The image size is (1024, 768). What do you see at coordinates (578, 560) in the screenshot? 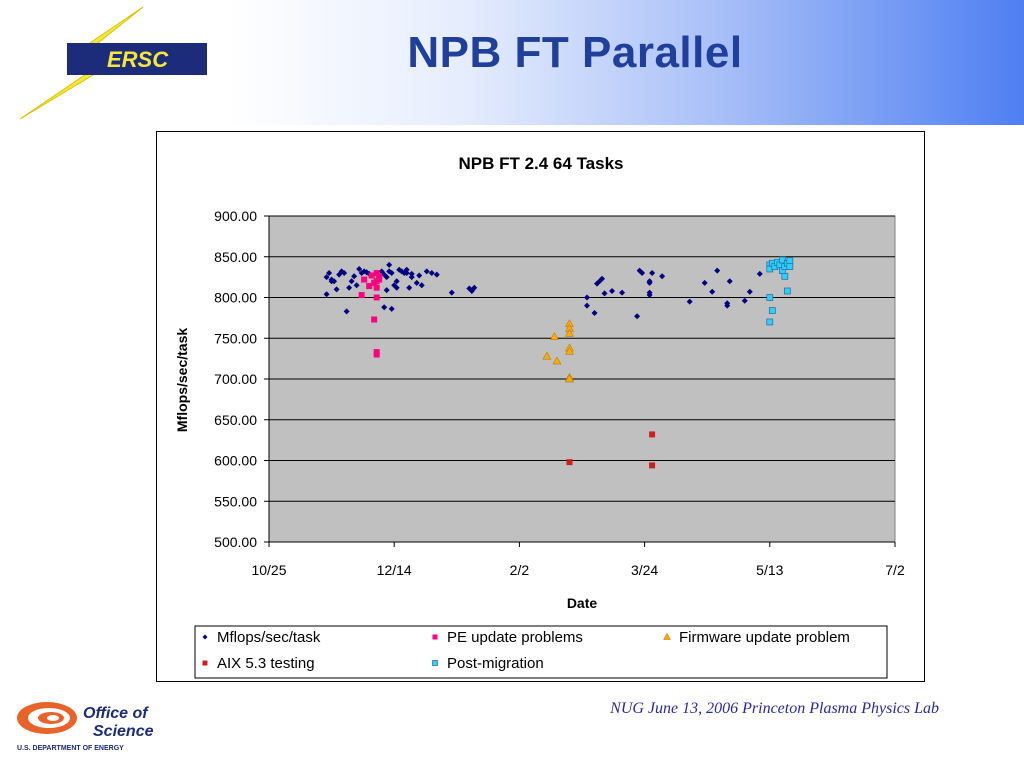
I see `x-axis-ticks: 10/25 12/14 2/2 3/24 5/13 7/2` at bounding box center [578, 560].